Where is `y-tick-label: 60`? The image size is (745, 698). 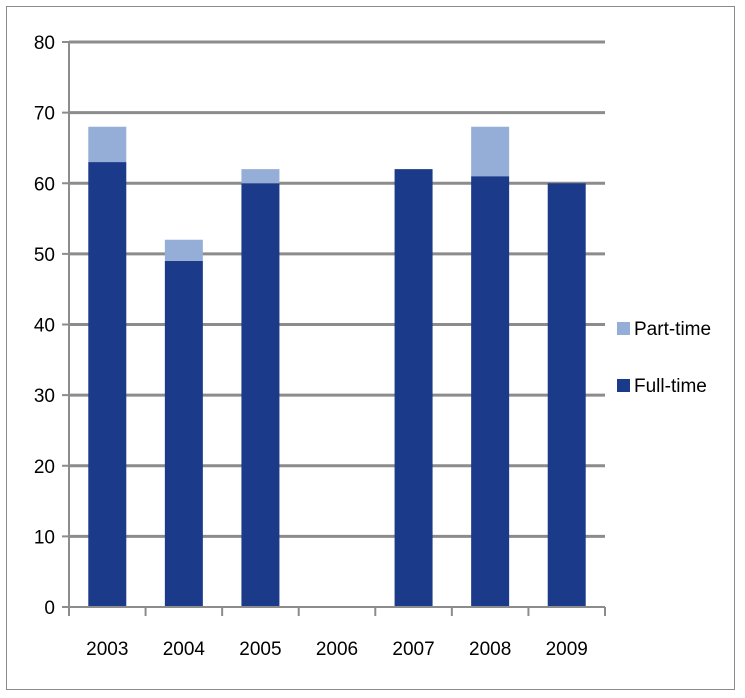 y-tick-label: 60 is located at coordinates (44, 184).